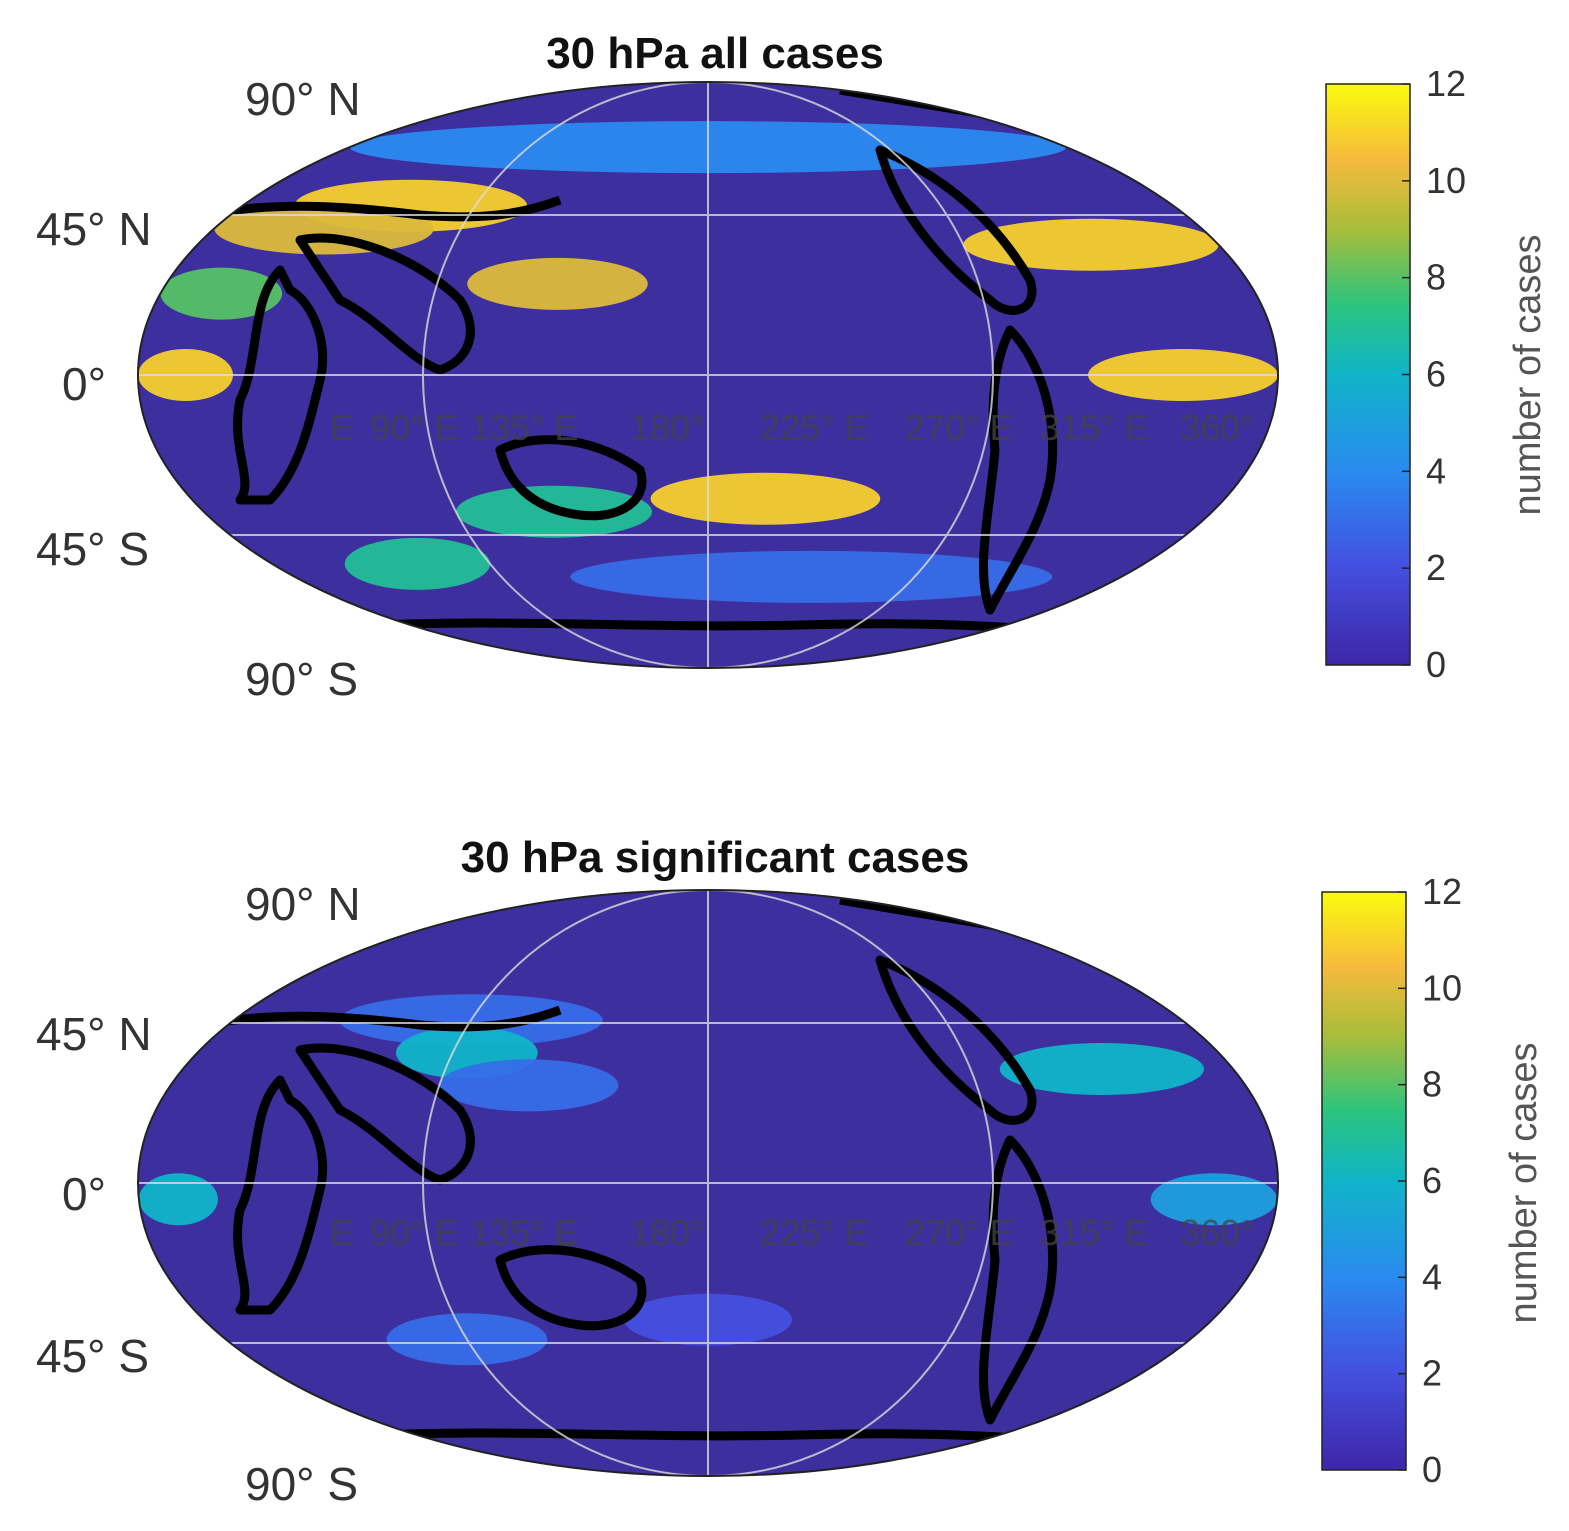  I want to click on map-title: 30 hPa all cases, so click(715, 53).